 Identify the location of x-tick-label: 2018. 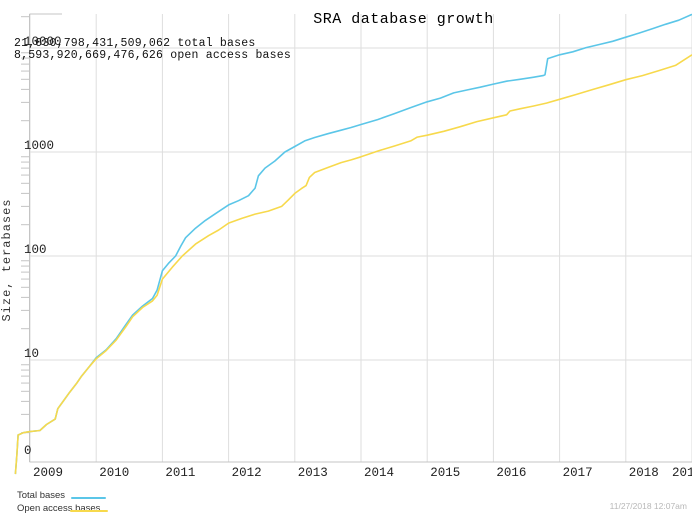
(643, 473).